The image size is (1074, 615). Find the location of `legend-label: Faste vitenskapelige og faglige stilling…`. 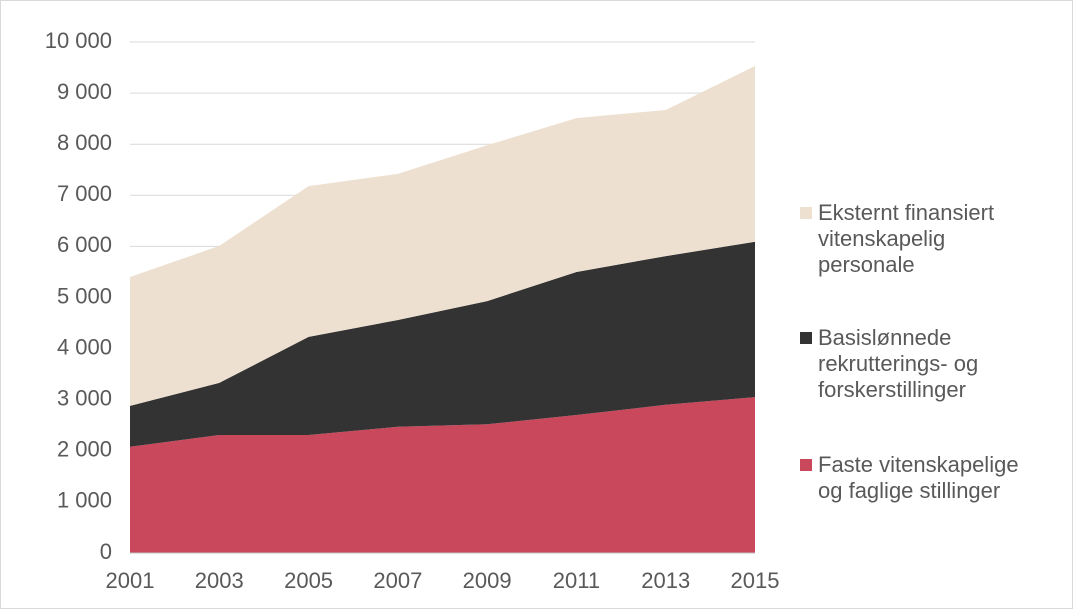

legend-label: Faste vitenskapelige og faglige stilling… is located at coordinates (918, 477).